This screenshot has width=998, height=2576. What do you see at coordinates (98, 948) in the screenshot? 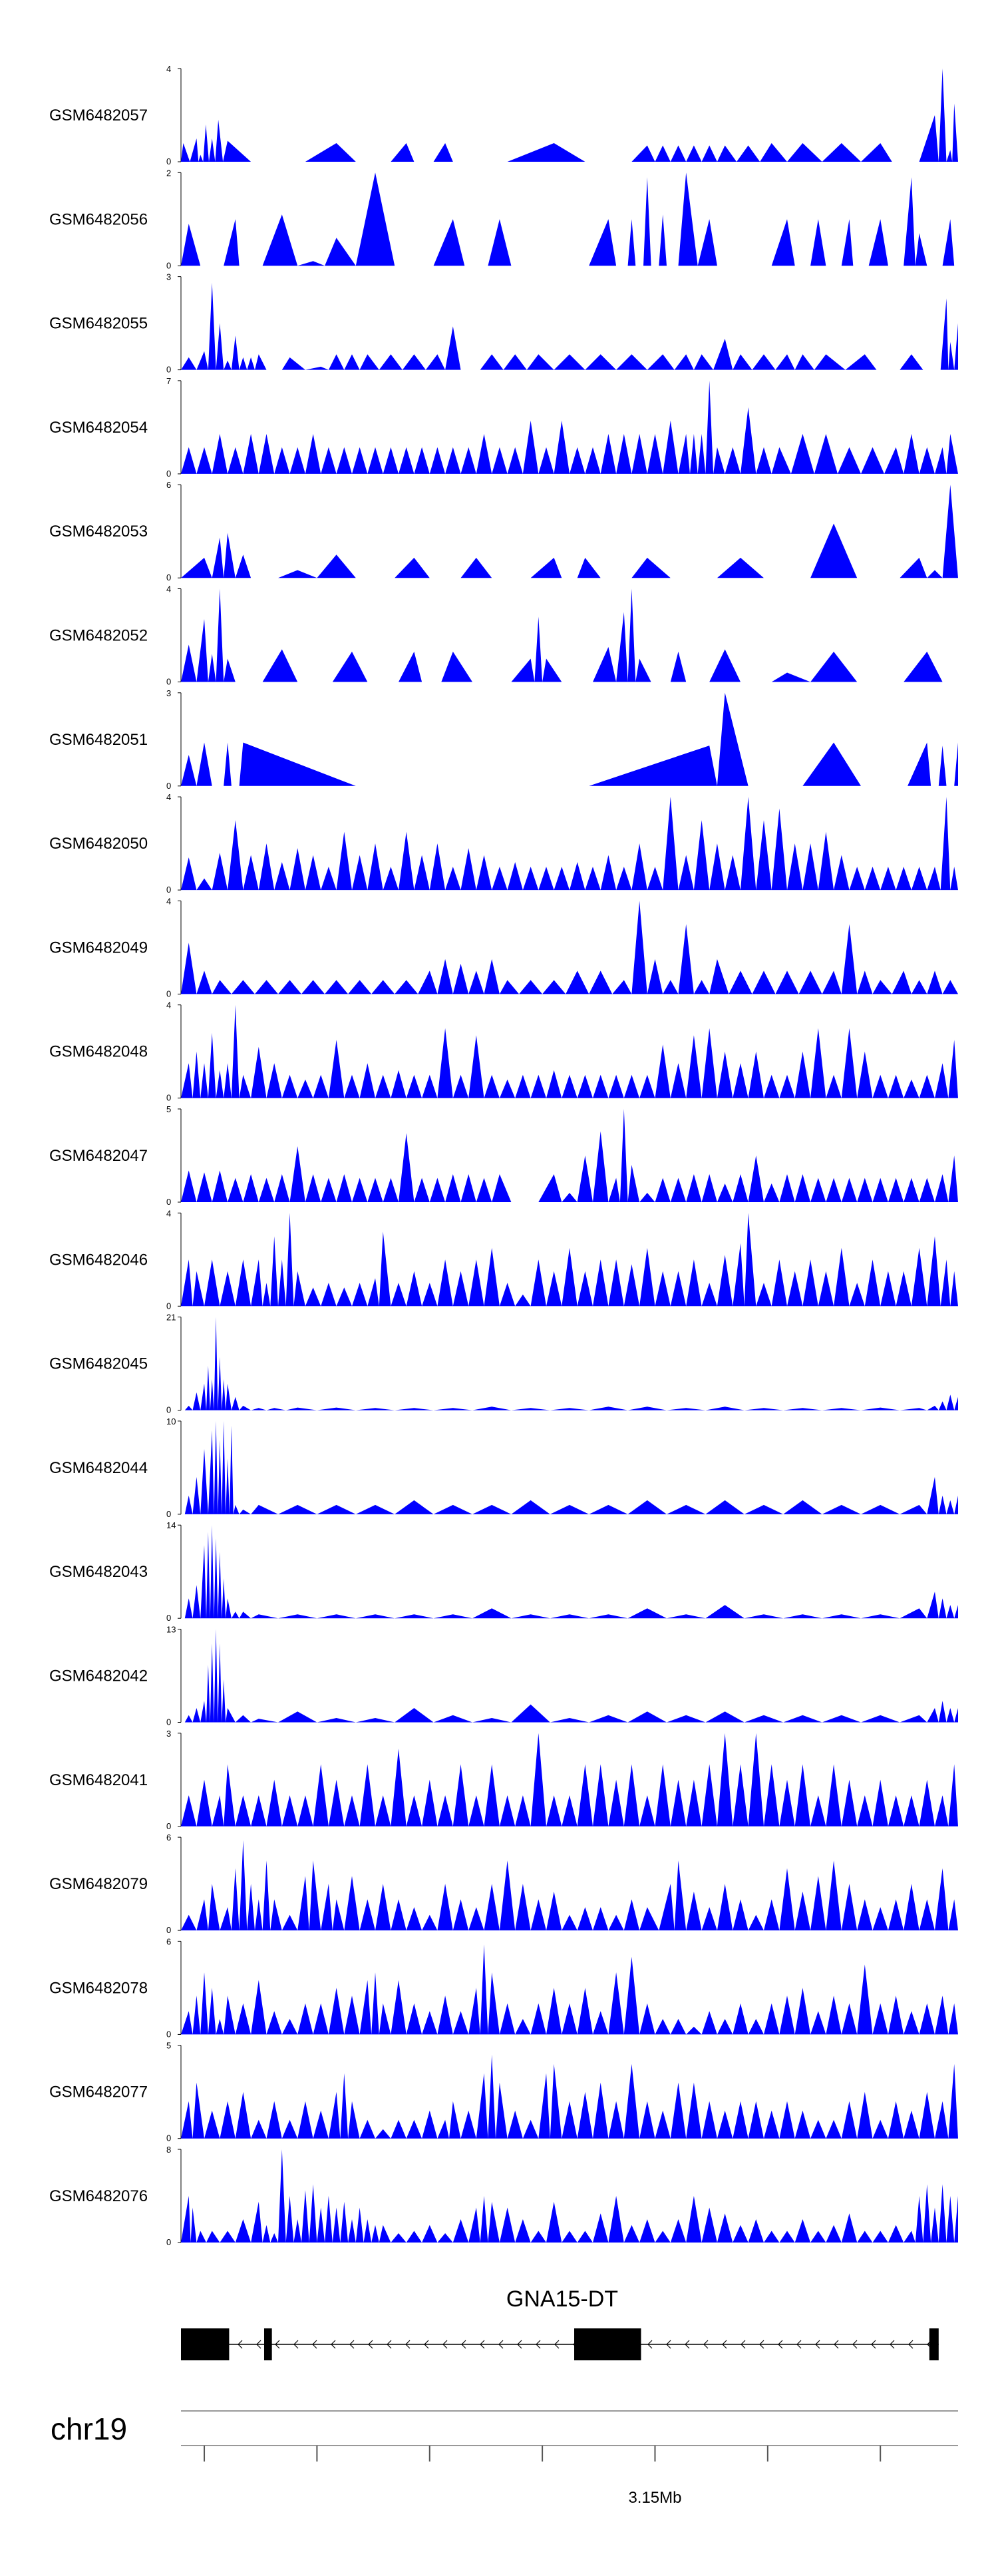
I see `track-label: GSM6482049` at bounding box center [98, 948].